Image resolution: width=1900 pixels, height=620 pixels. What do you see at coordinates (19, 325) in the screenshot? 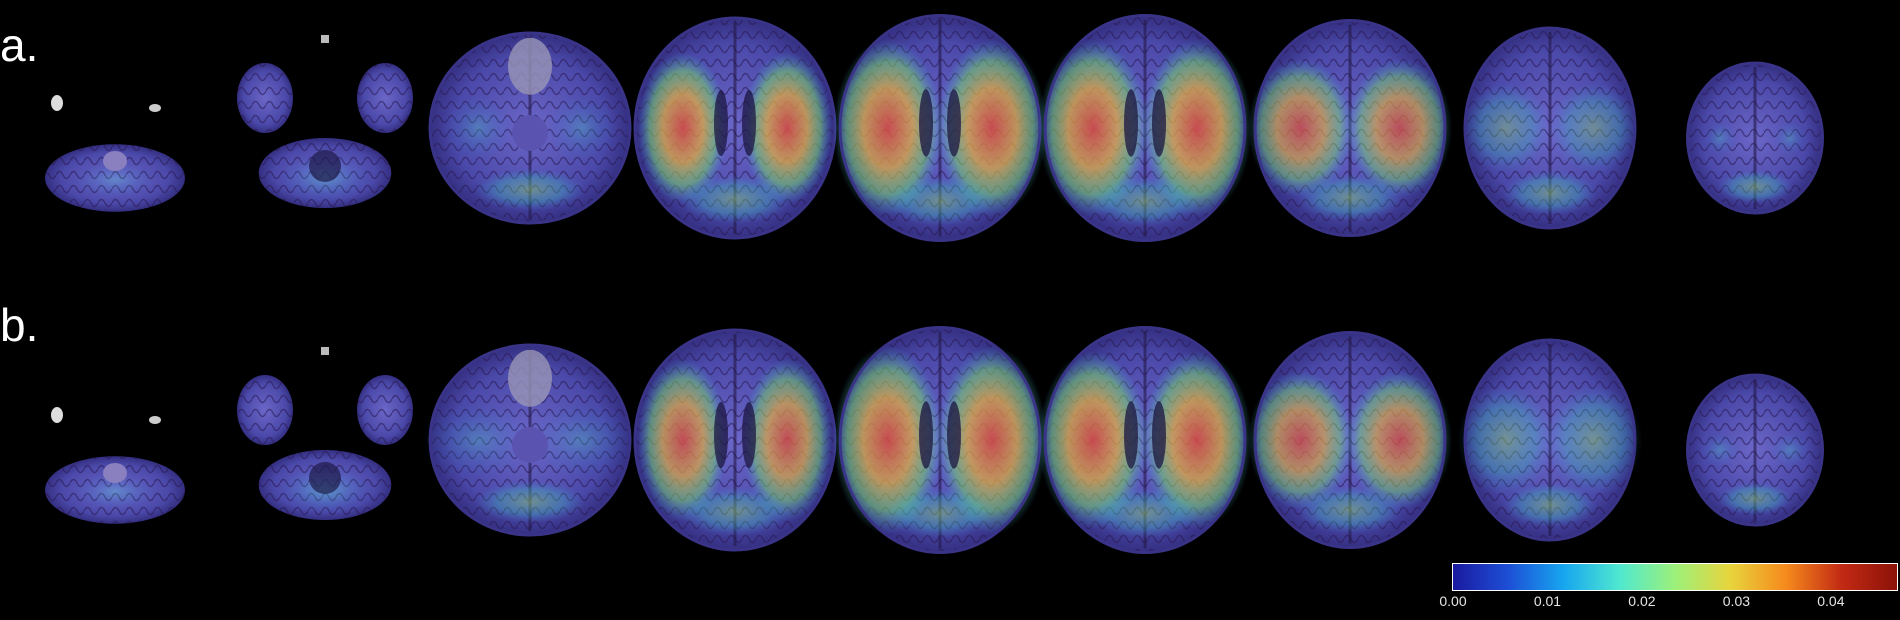
I see `row-label-b: b.` at bounding box center [19, 325].